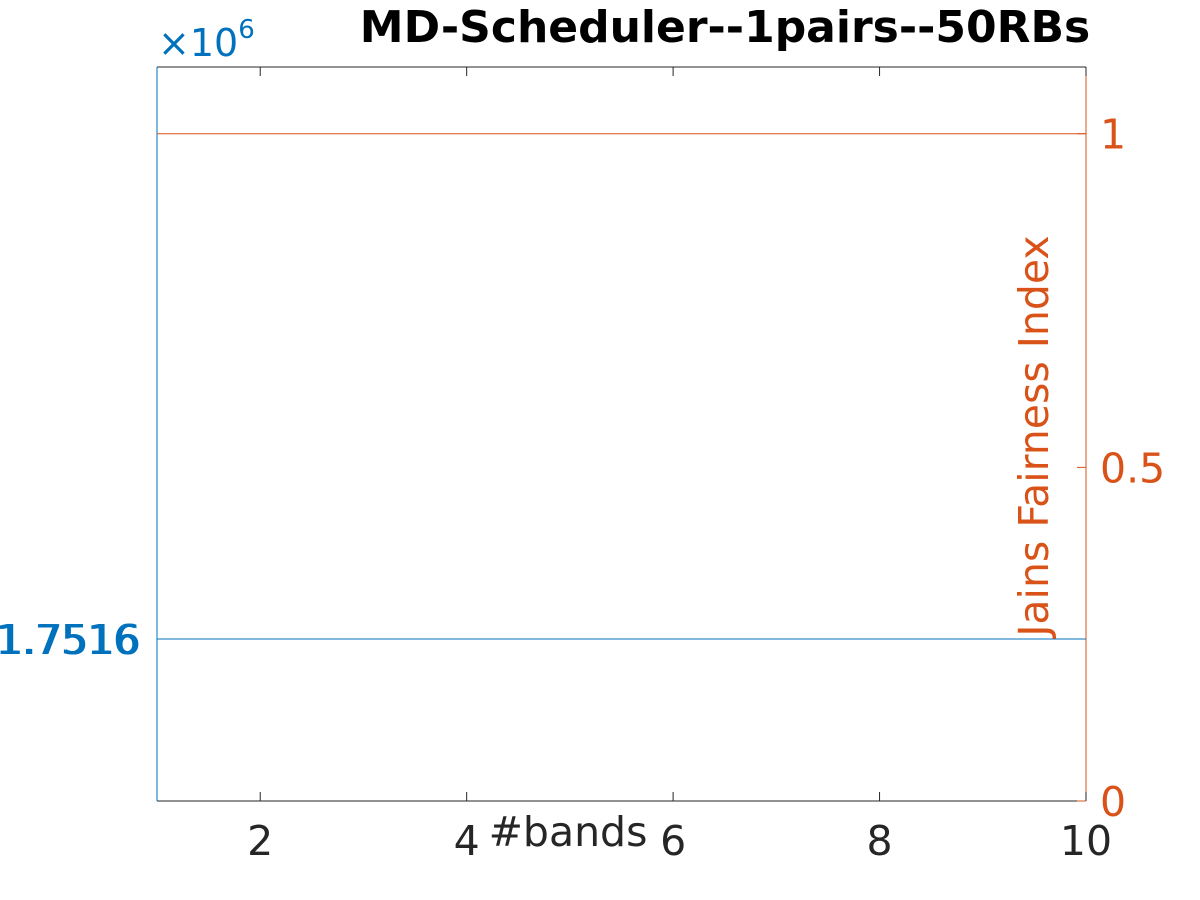 The width and height of the screenshot is (1200, 900). I want to click on right-tick-label: 0.5, so click(1132, 468).